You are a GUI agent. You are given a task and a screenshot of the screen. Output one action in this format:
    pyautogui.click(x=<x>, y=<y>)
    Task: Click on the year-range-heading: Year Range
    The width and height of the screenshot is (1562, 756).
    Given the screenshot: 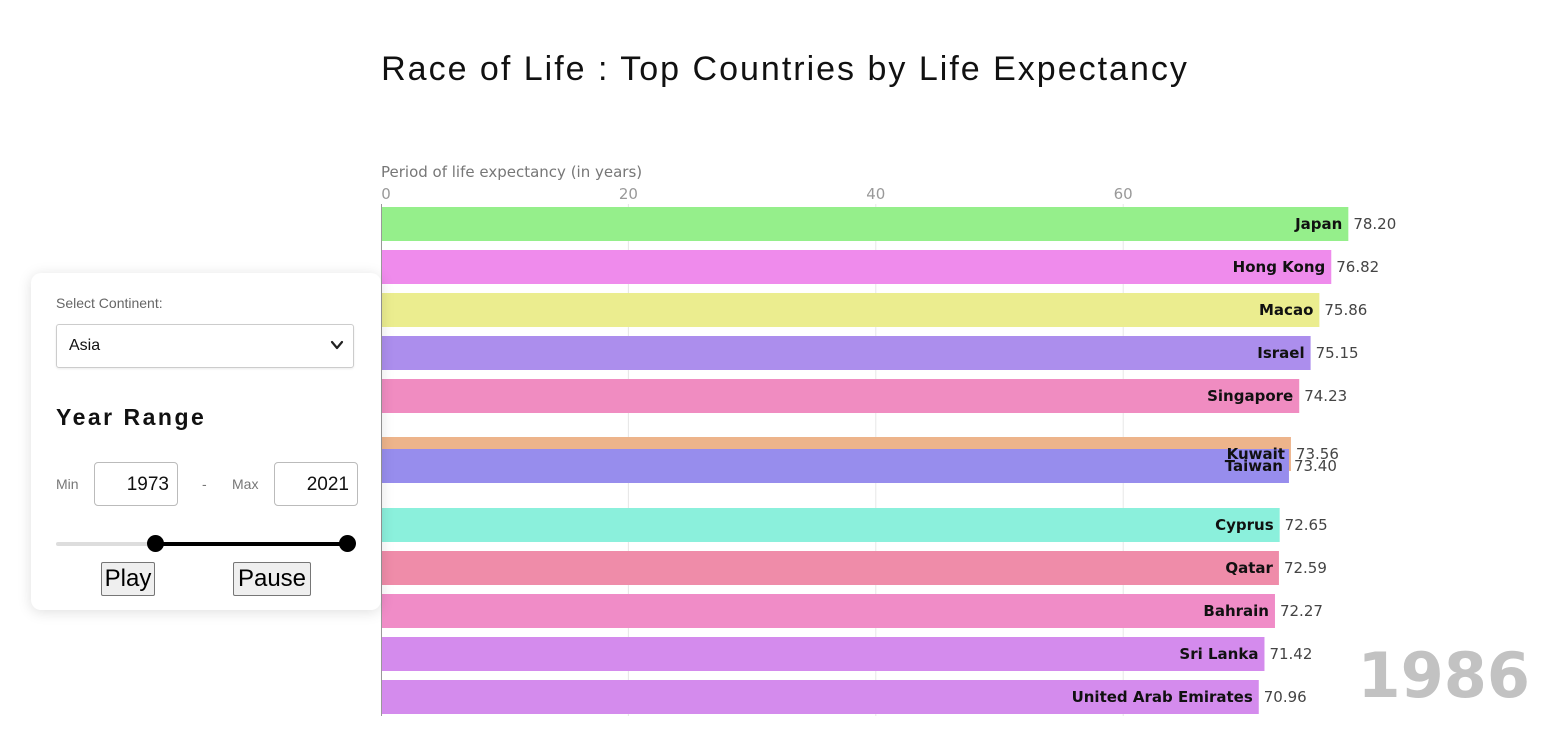 What is the action you would take?
    pyautogui.click(x=131, y=417)
    